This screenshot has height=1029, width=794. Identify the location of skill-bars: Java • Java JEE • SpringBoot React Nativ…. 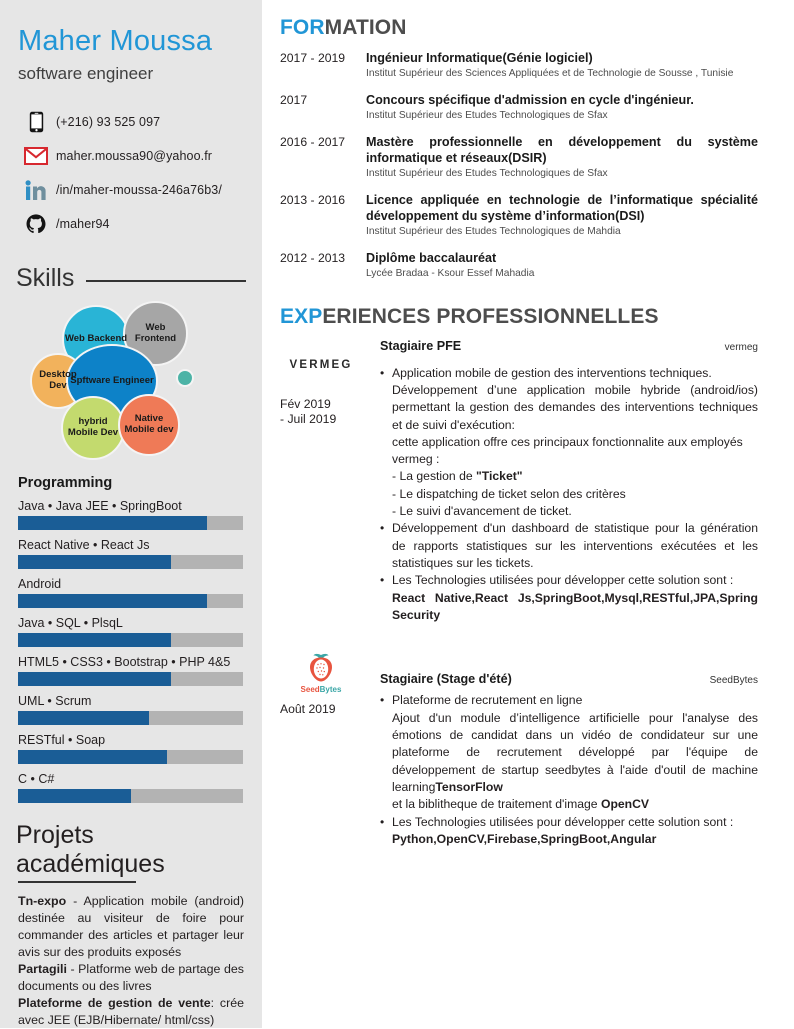
(131, 651).